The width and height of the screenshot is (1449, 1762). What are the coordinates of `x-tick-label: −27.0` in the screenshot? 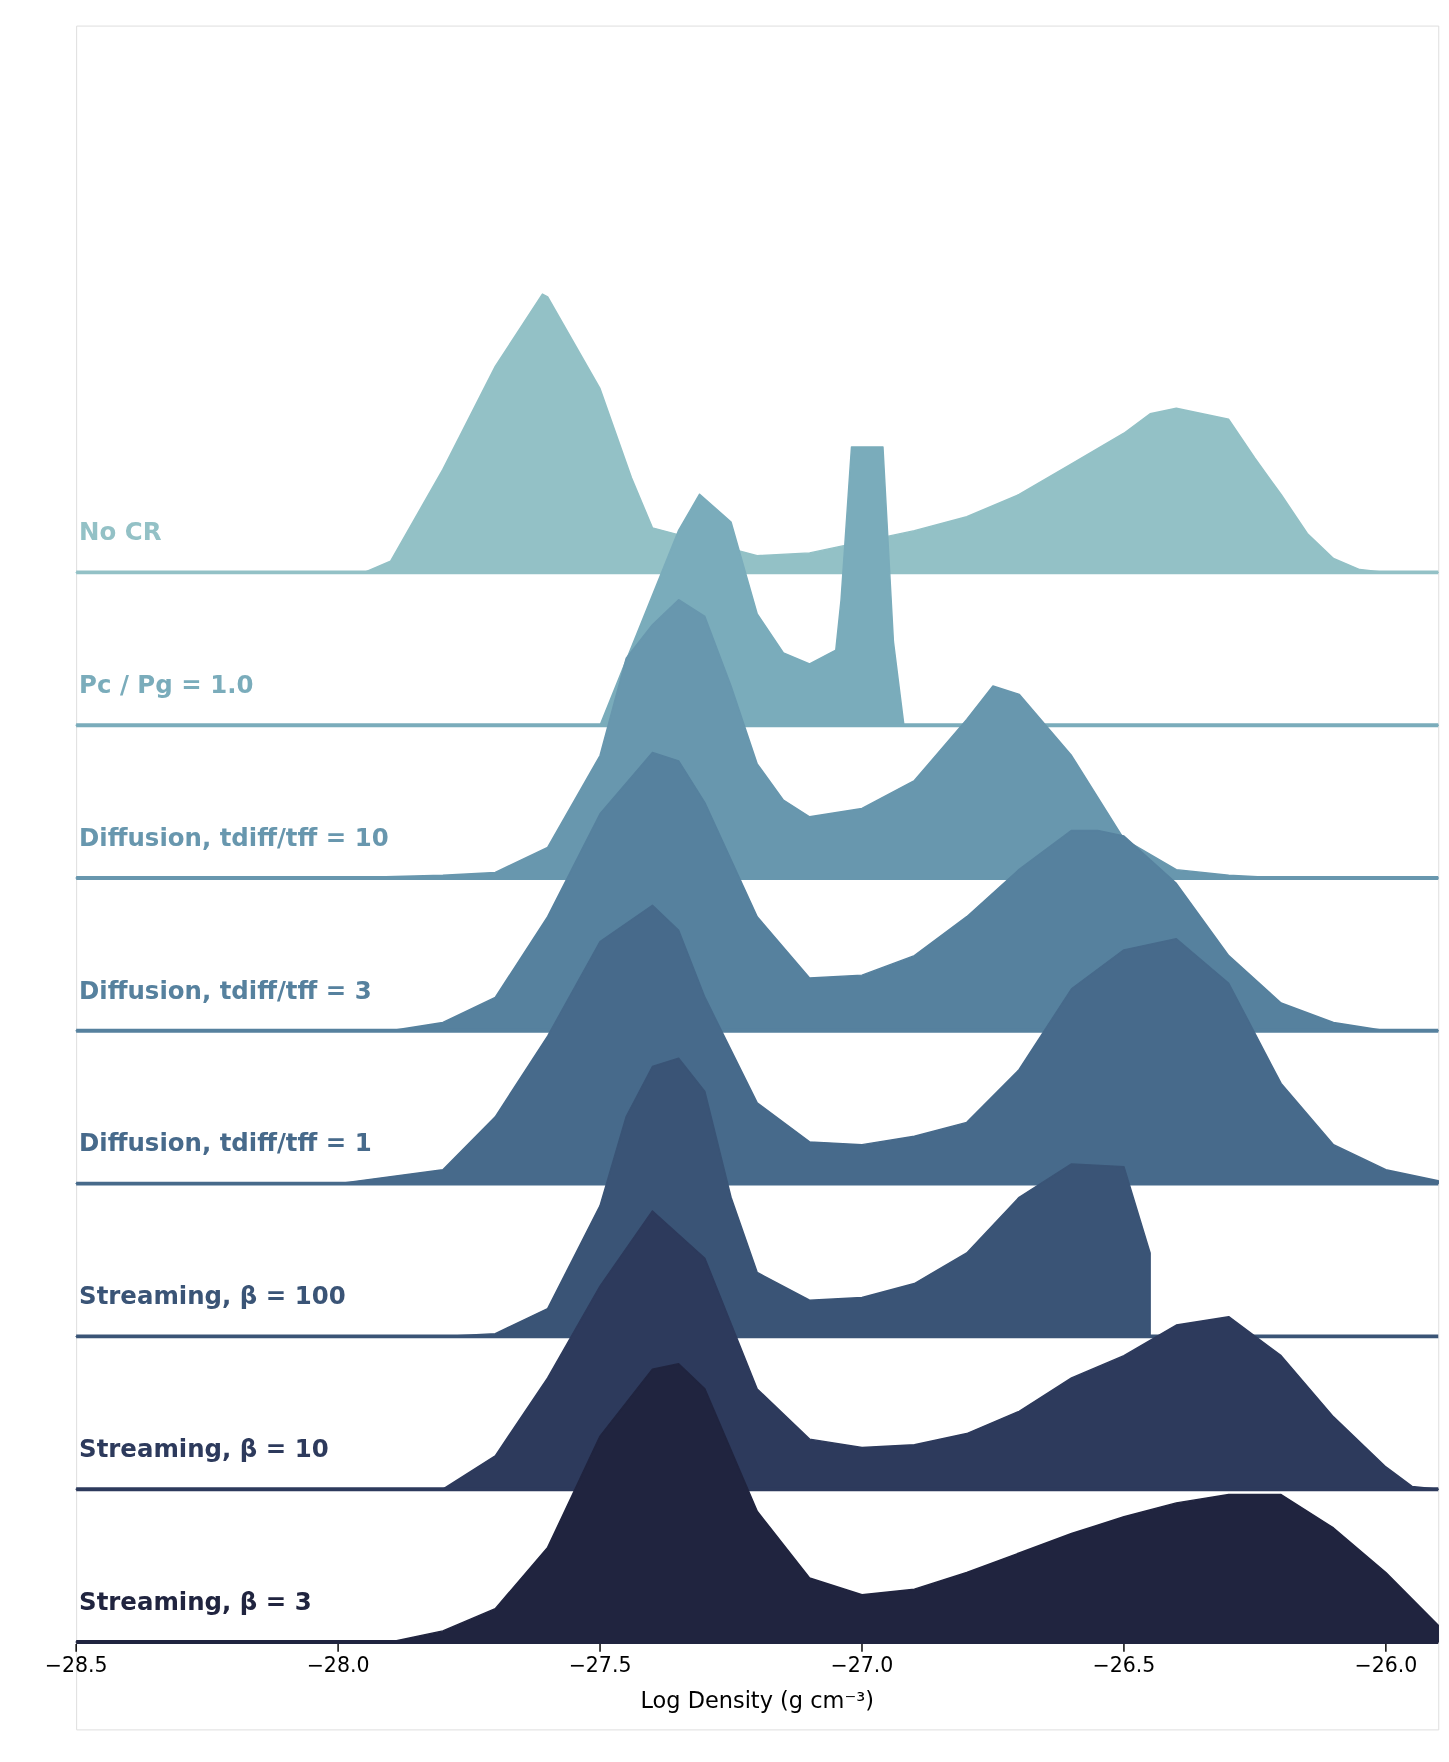 It's located at (862, 1665).